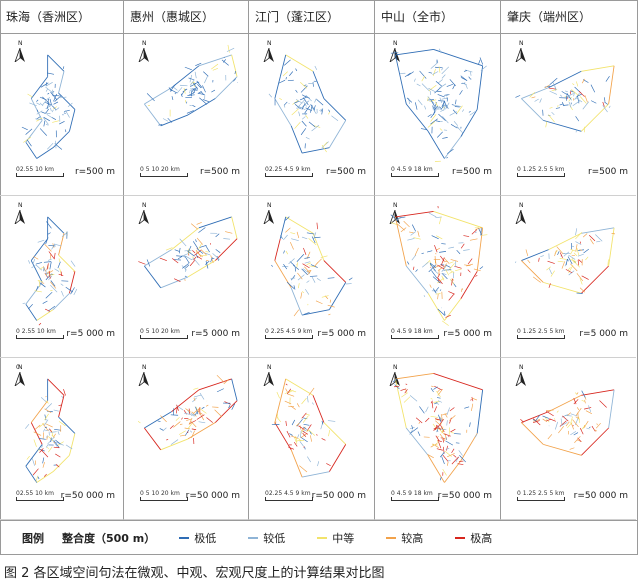  What do you see at coordinates (205, 538) in the screenshot?
I see `legend-label: 极低` at bounding box center [205, 538].